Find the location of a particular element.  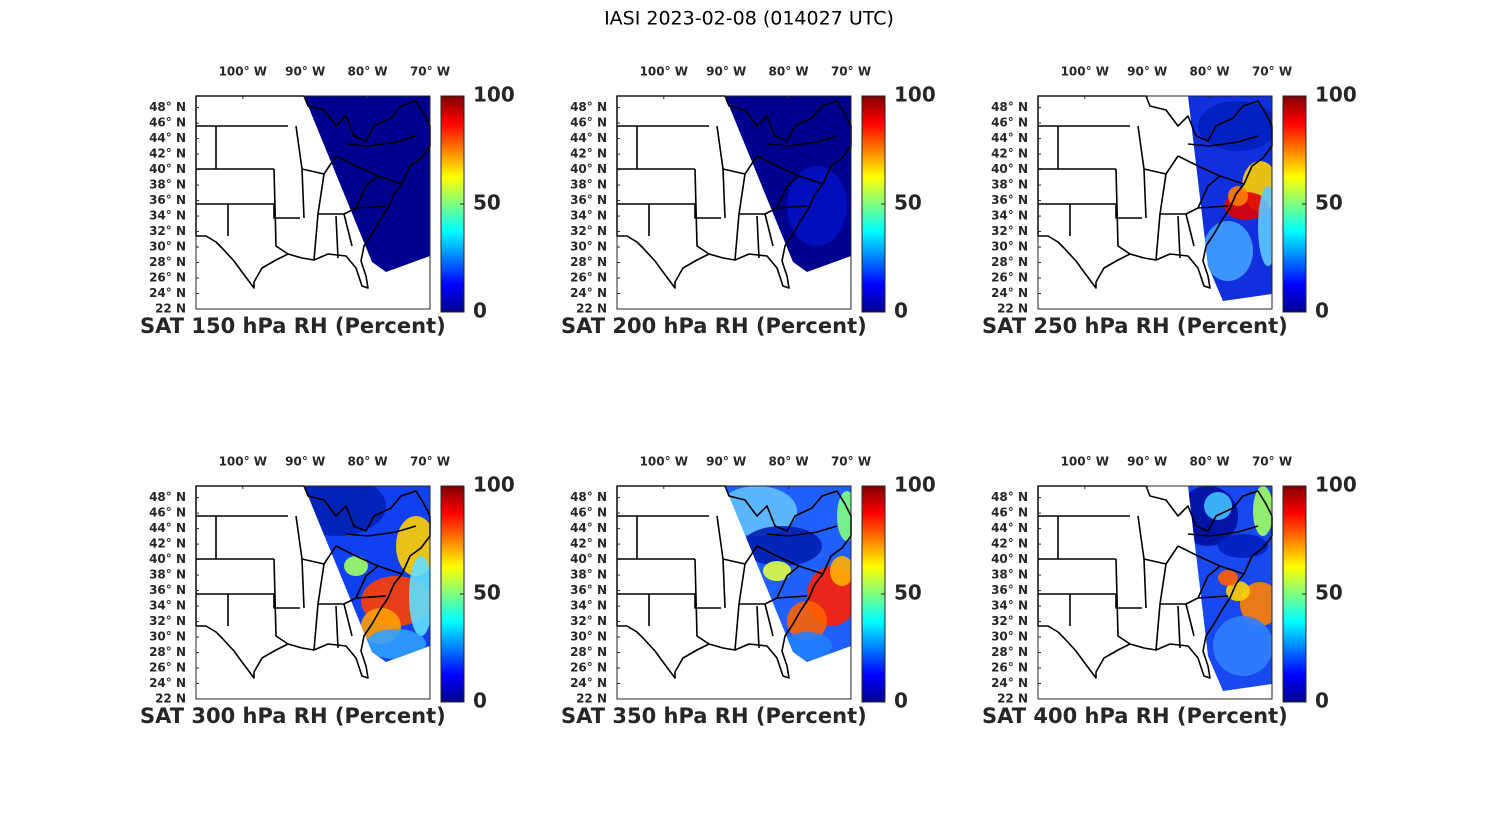

panel-title: SAT 150 hPa RH (Percent) is located at coordinates (293, 326).